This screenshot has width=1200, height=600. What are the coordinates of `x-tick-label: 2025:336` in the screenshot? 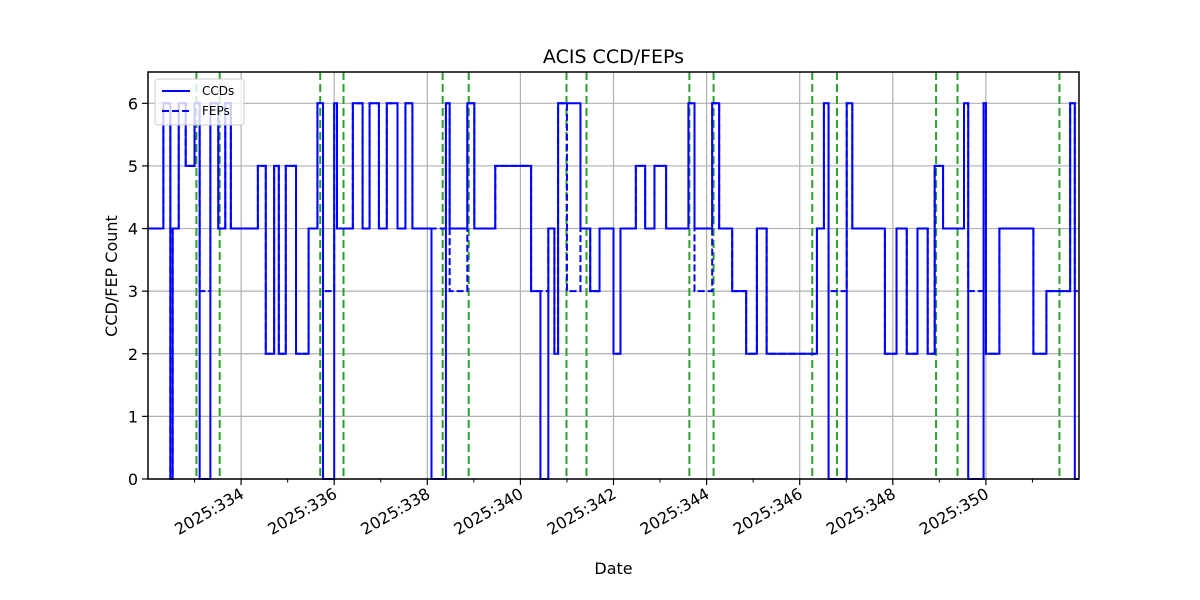 It's located at (302, 511).